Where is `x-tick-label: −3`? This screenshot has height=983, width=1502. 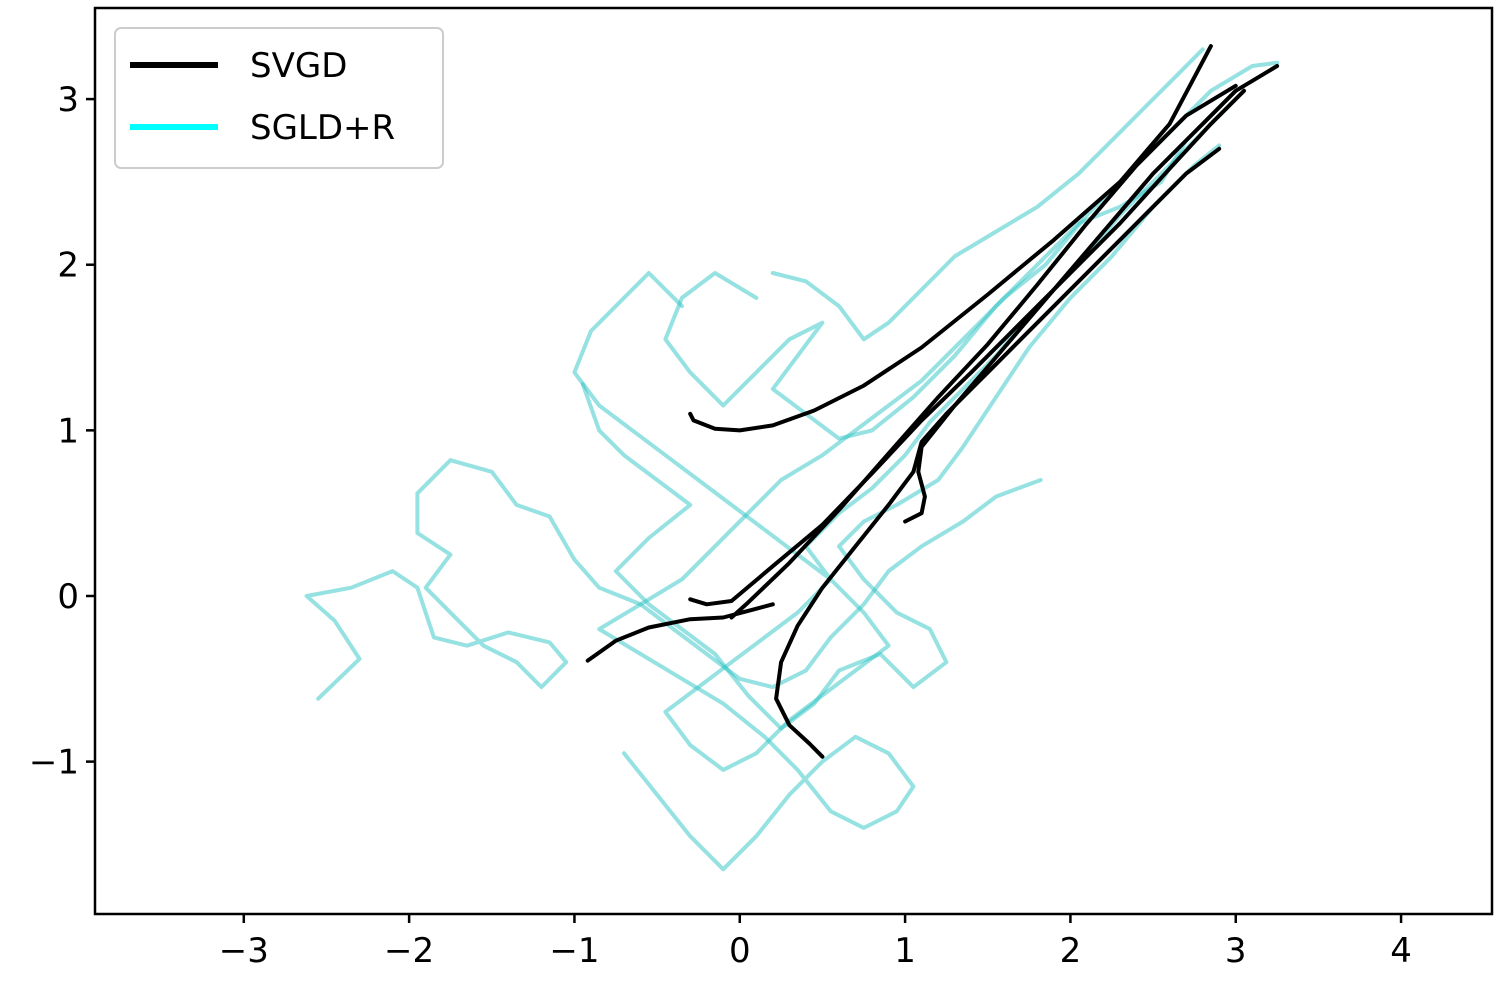 x-tick-label: −3 is located at coordinates (244, 951).